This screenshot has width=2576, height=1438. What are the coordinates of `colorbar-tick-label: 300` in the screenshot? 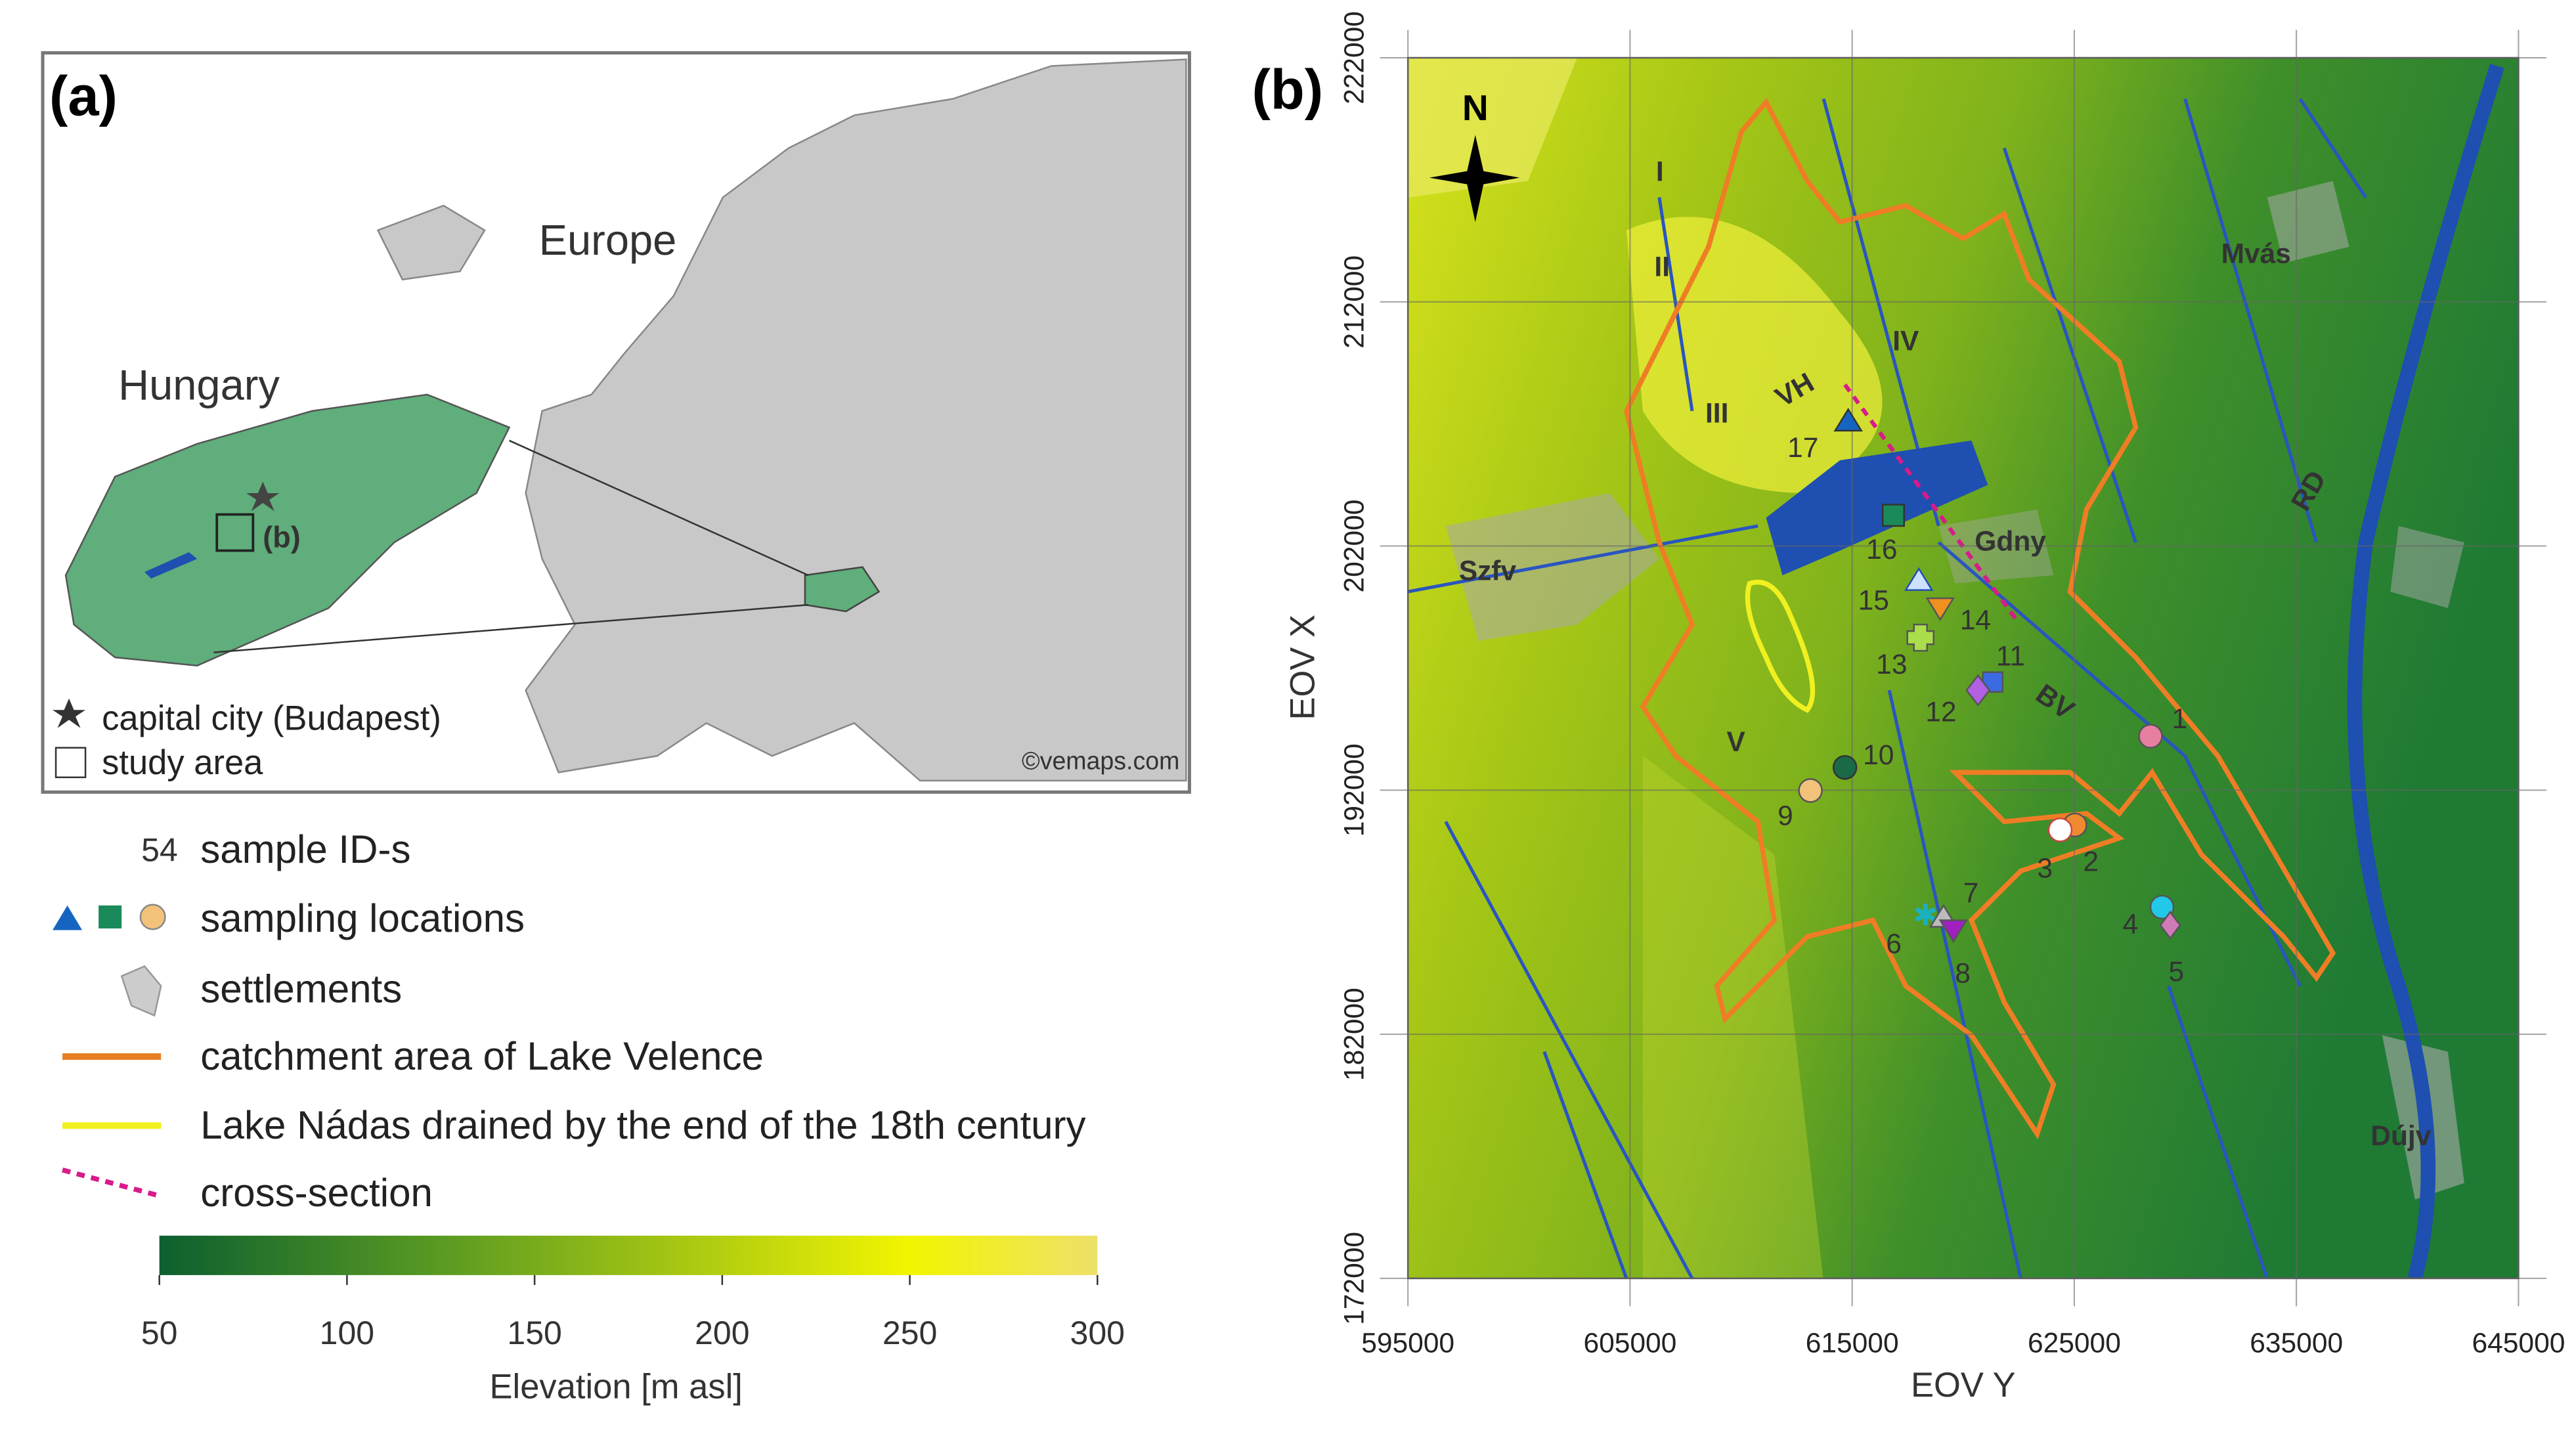 It's located at (1097, 1333).